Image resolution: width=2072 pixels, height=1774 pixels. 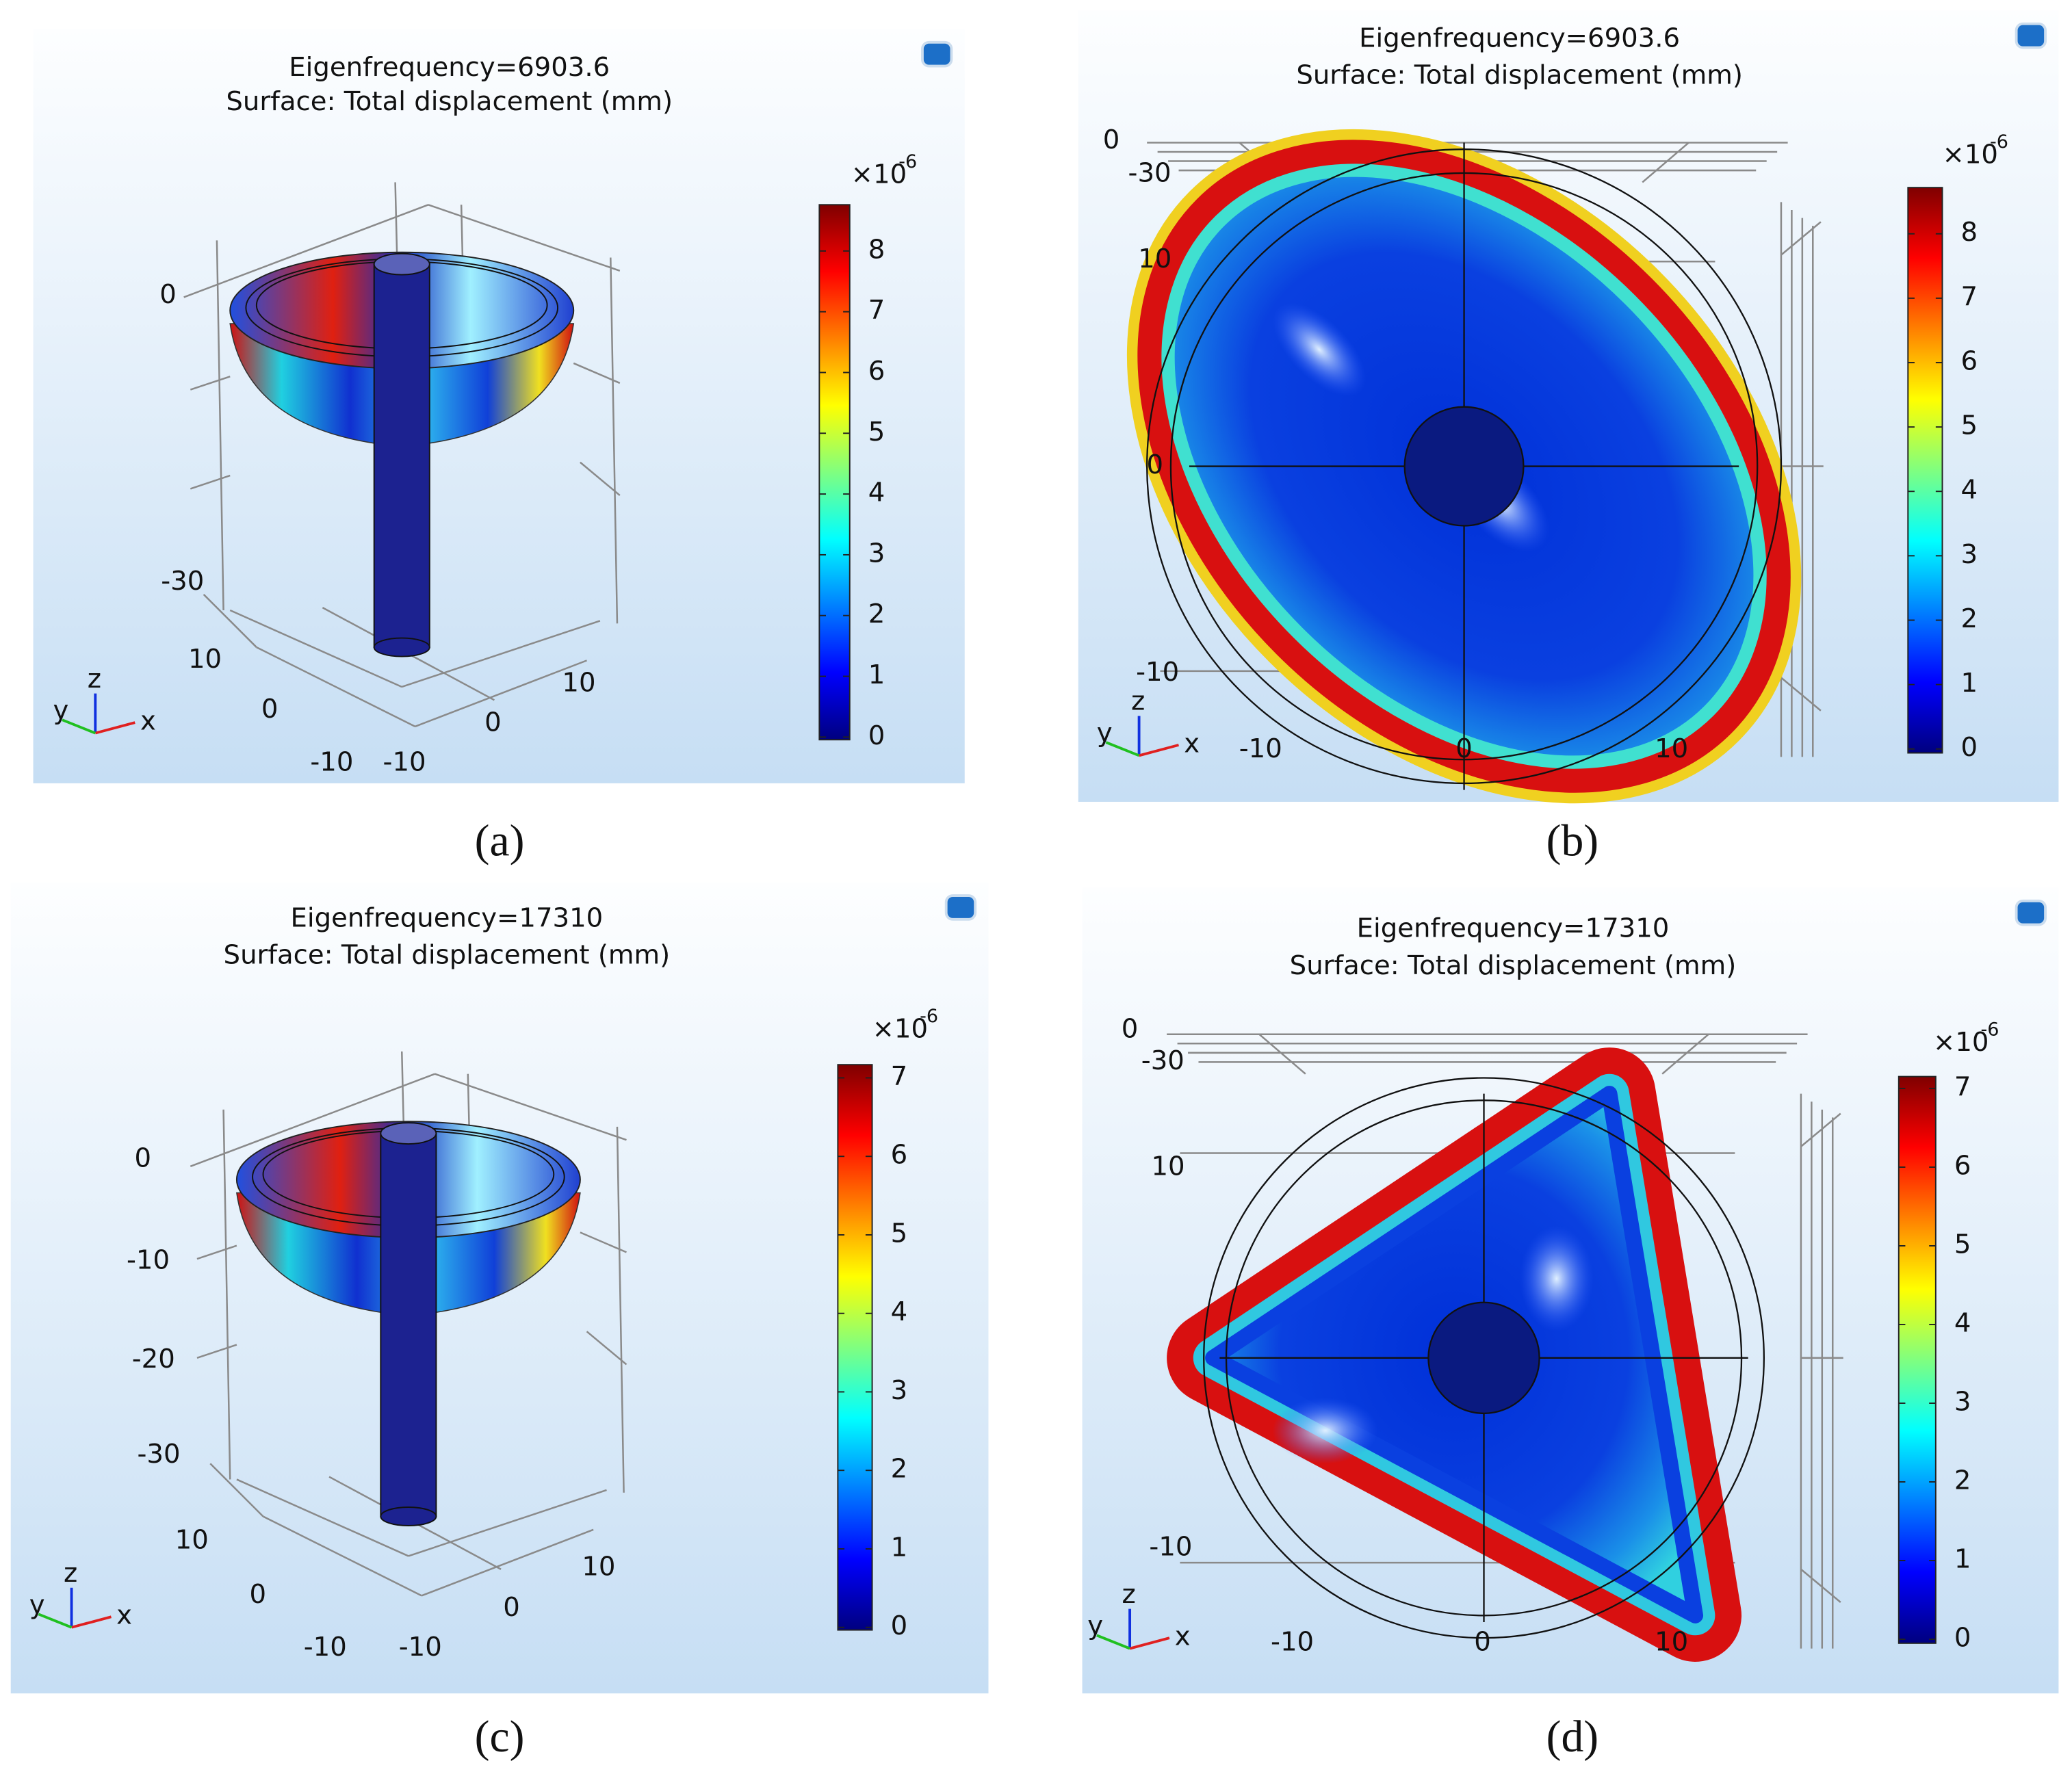 I want to click on plot-title: Eigenfrequency=17310, so click(x=1513, y=928).